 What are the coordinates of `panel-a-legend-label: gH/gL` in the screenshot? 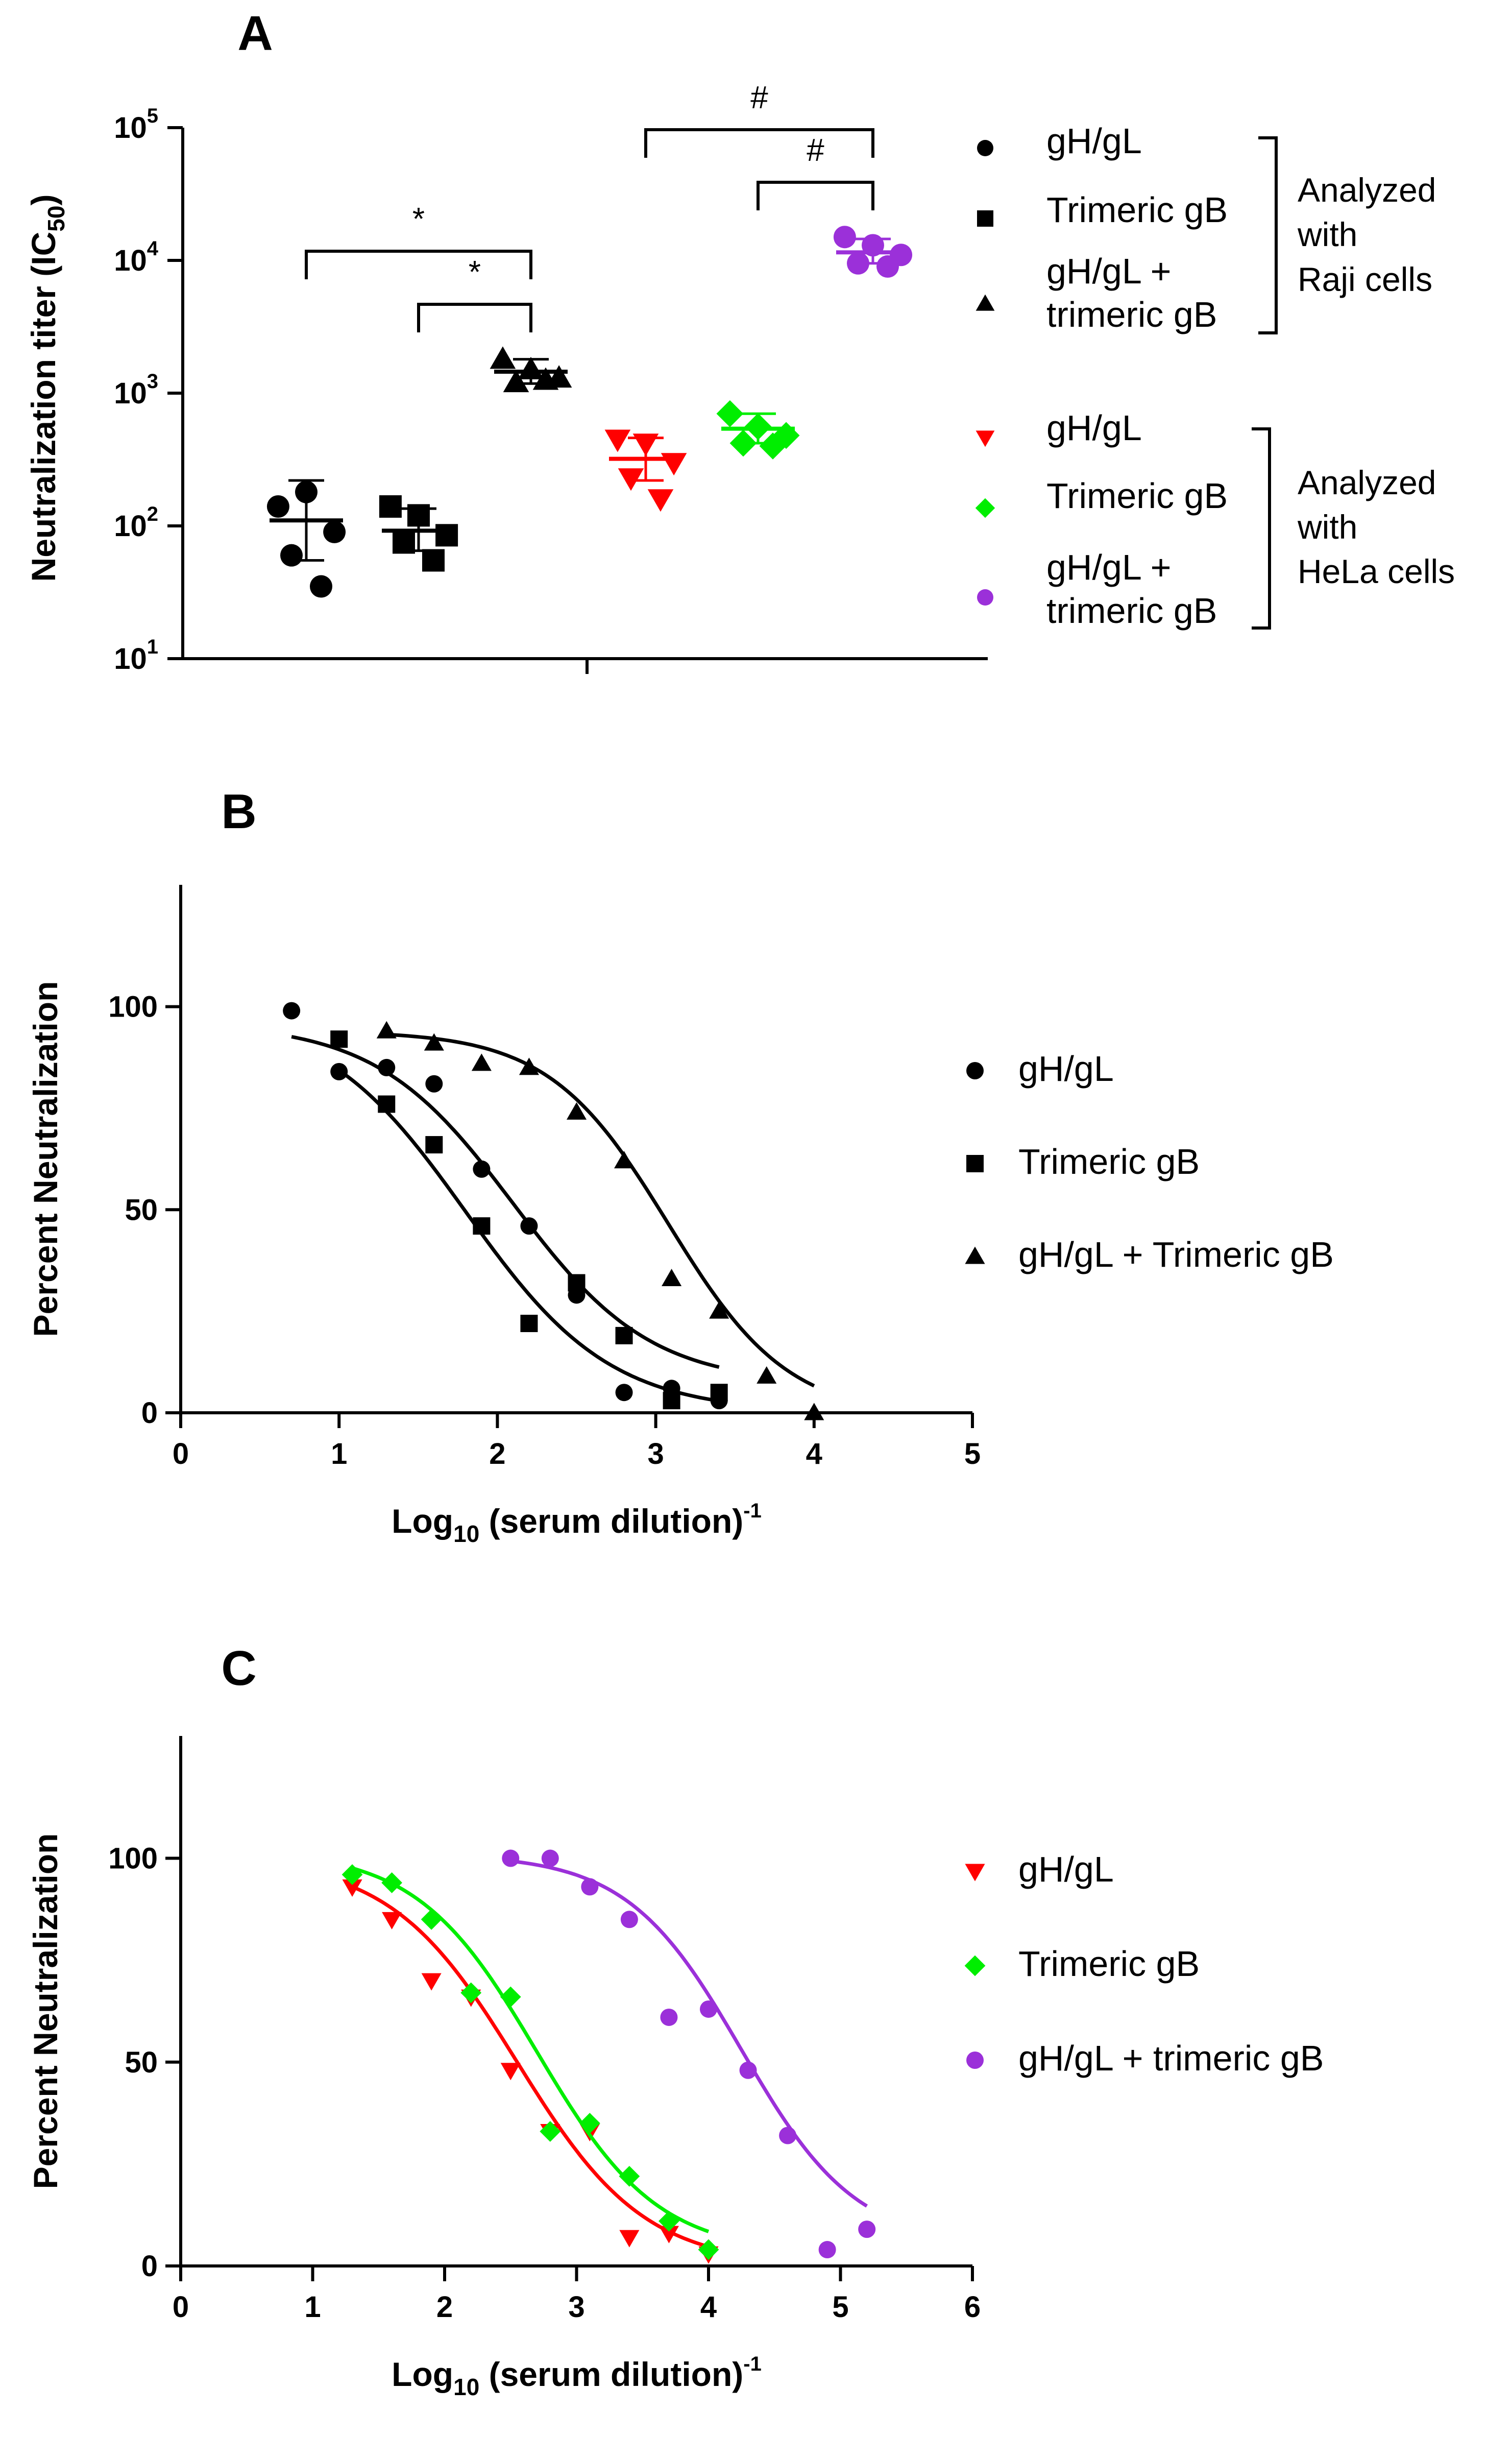 It's located at (1094, 428).